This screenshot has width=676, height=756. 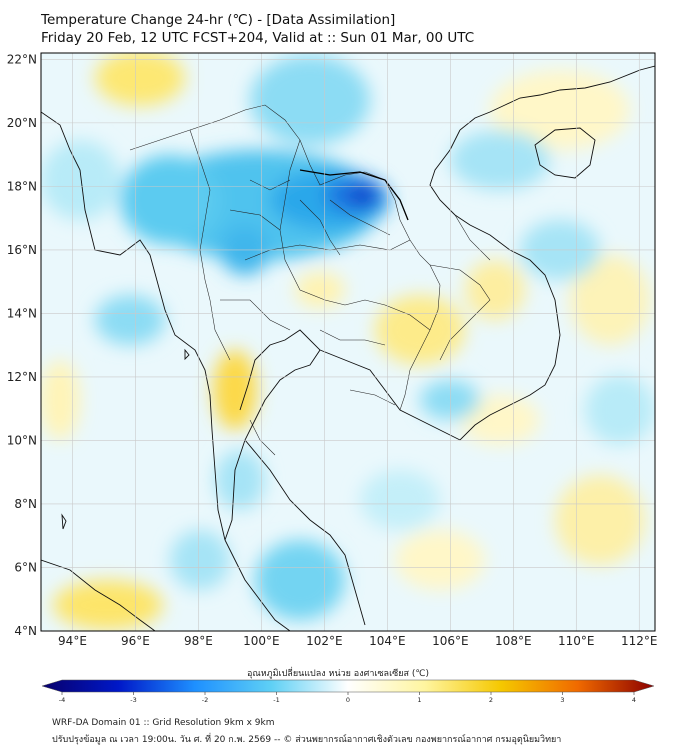 I want to click on lon-tick-label: 98°E, so click(x=198, y=641).